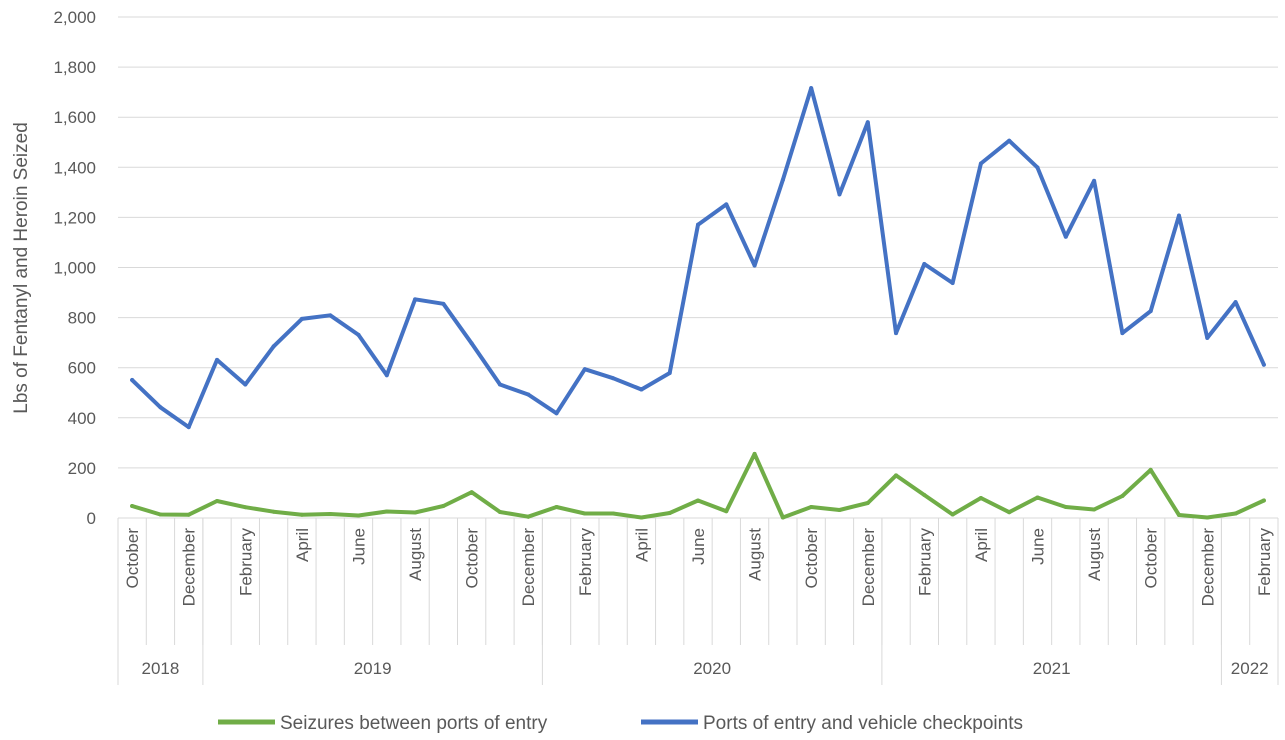  I want to click on legend-label-ports-of-entry: Ports of entry and vehicle checkpoints, so click(863, 723).